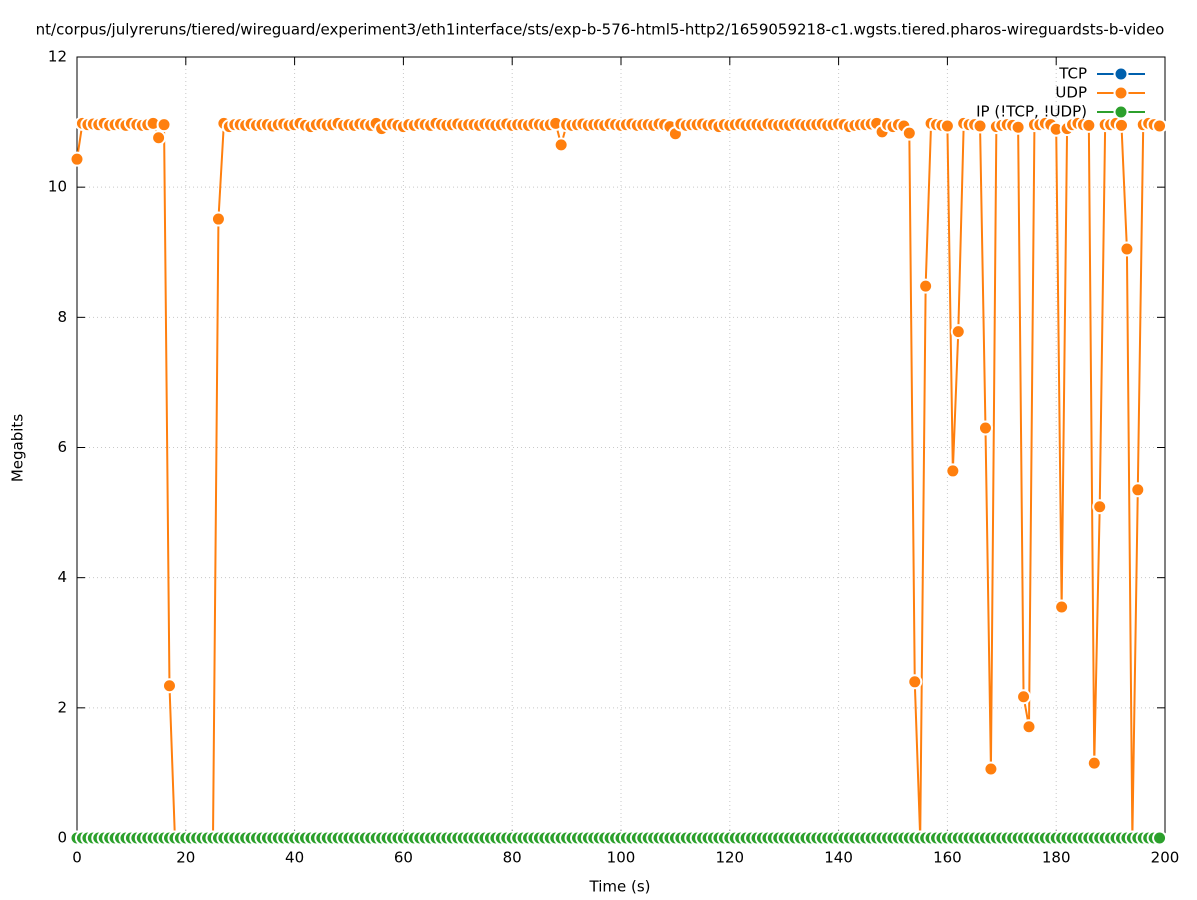 Image resolution: width=1197 pixels, height=900 pixels. I want to click on x-axis-label: Time (s), so click(620, 887).